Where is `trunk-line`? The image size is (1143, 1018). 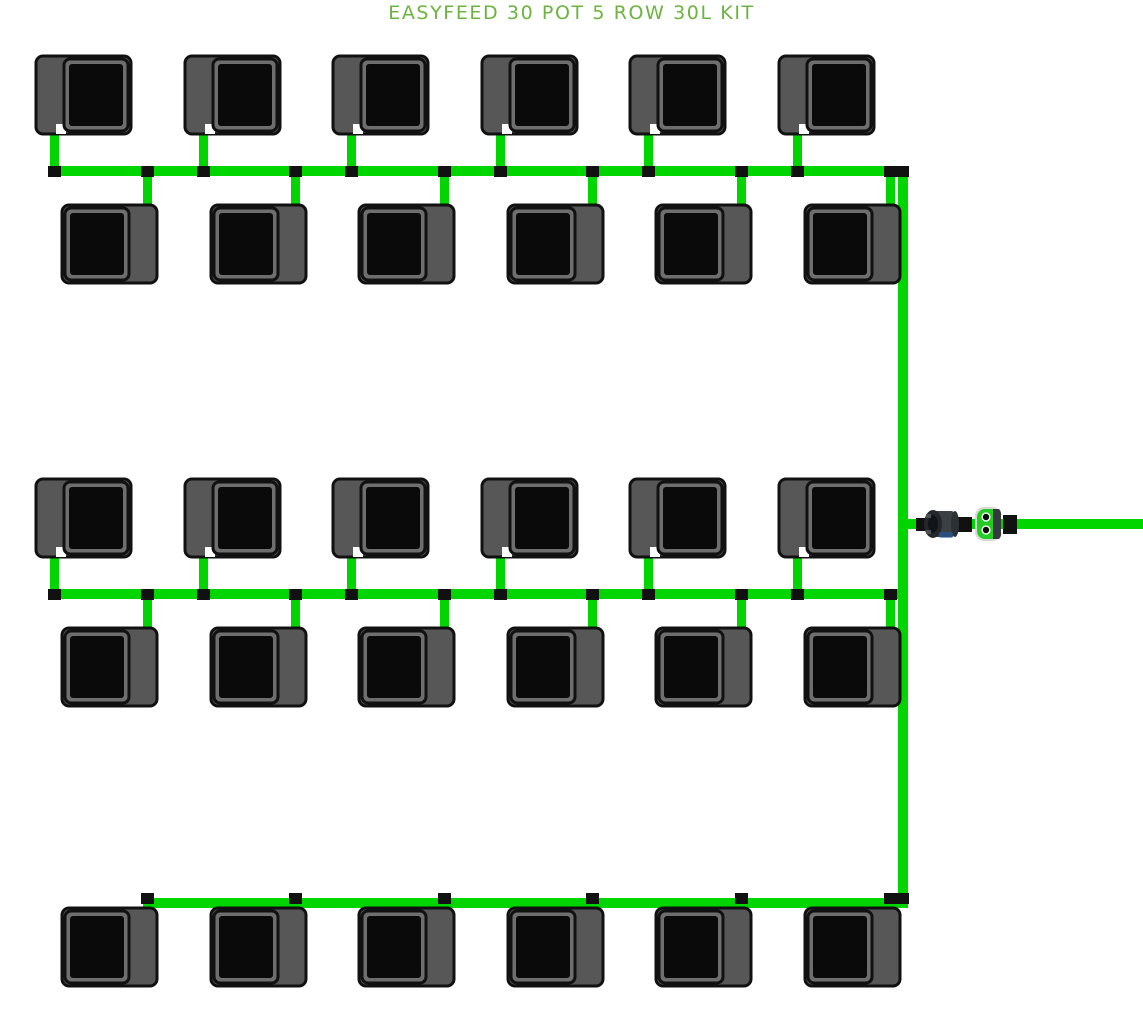 trunk-line is located at coordinates (902, 537).